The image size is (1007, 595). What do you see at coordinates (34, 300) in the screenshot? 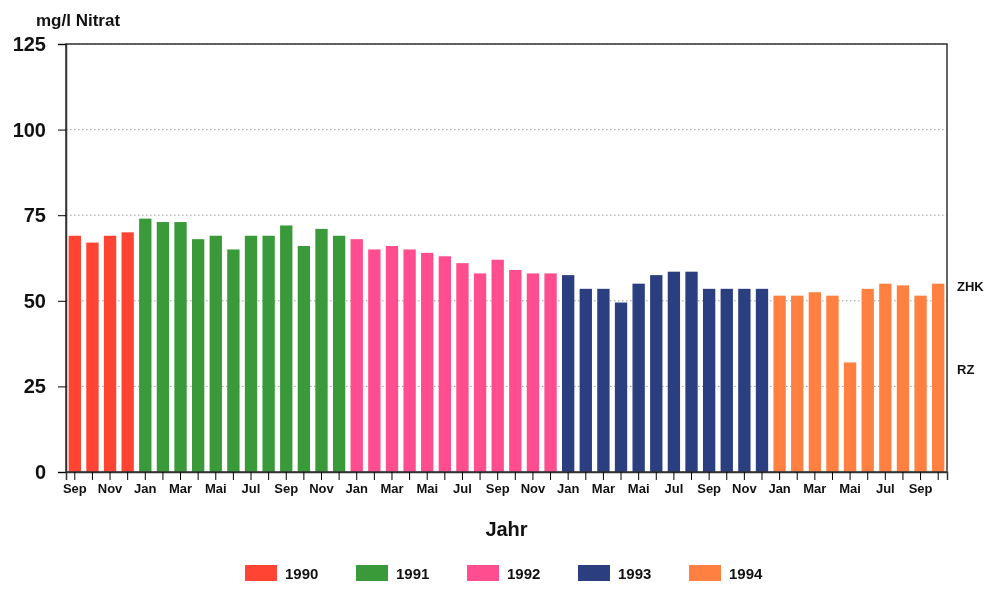
I see `y-tick-label: 50` at bounding box center [34, 300].